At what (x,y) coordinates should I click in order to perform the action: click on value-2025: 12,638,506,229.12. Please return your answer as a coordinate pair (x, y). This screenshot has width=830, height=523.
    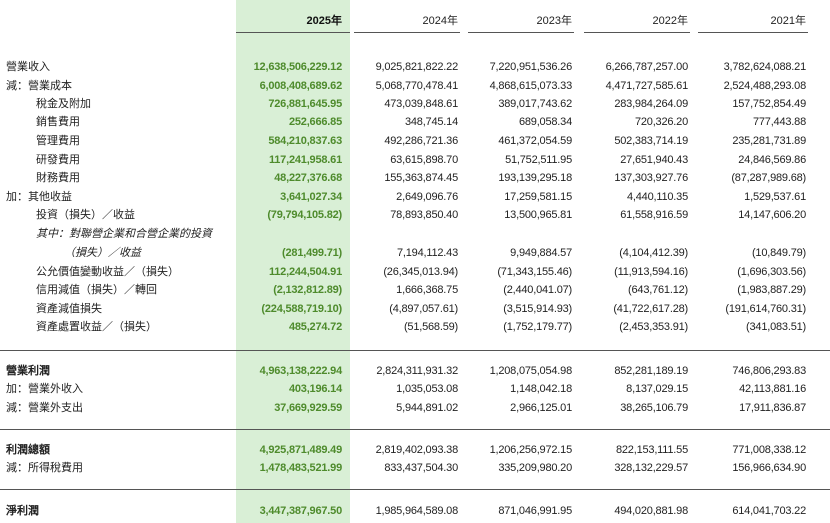
    Looking at the image, I should click on (298, 67).